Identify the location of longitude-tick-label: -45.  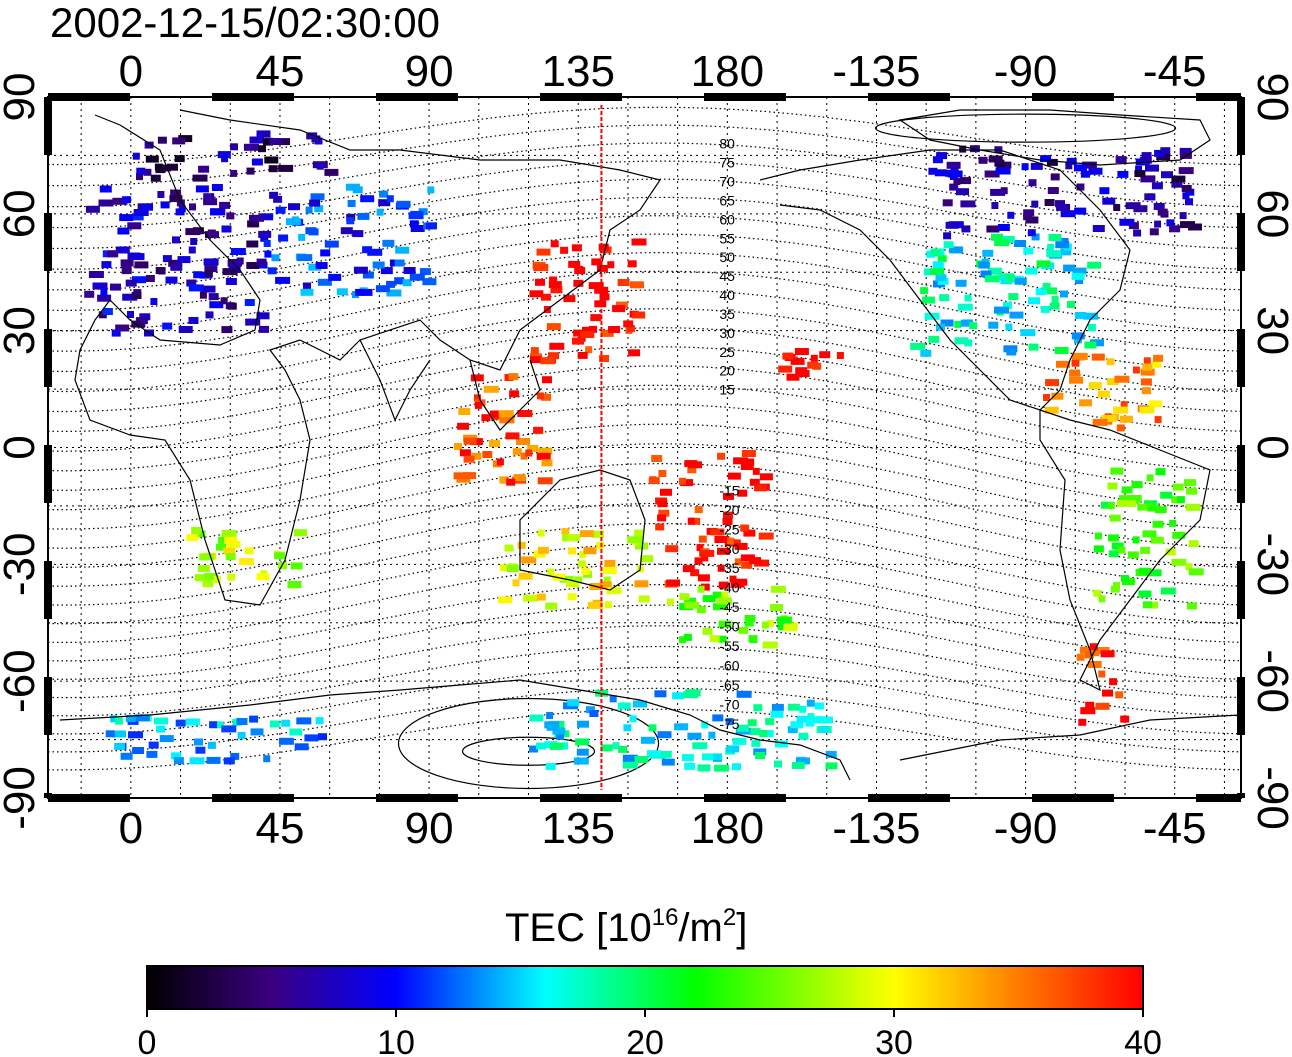
(1175, 71).